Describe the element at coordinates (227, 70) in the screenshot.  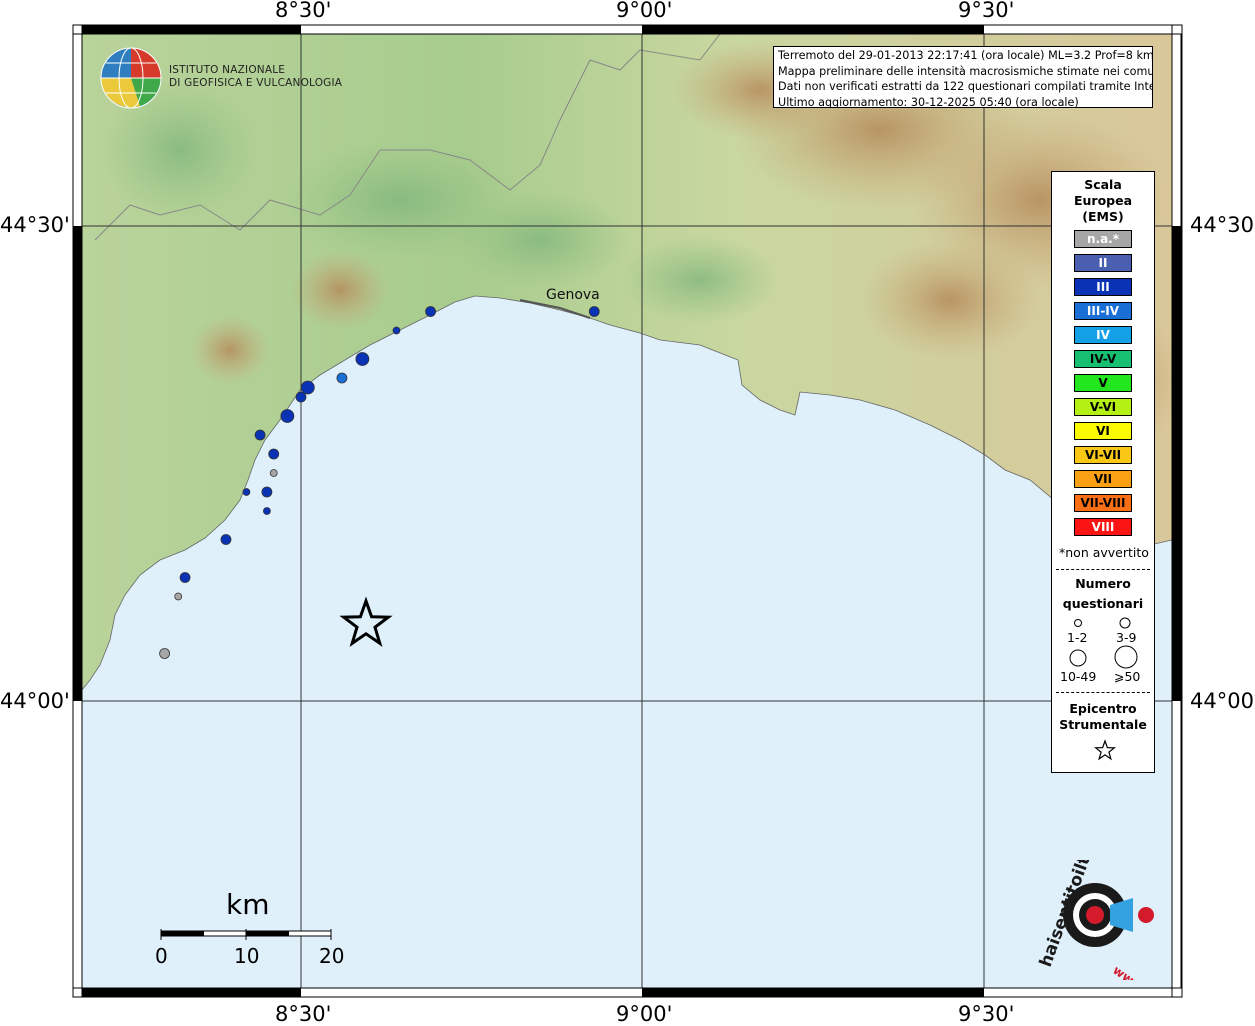
I see `institute-line1: ISTITUTO NAZIONALE` at that location.